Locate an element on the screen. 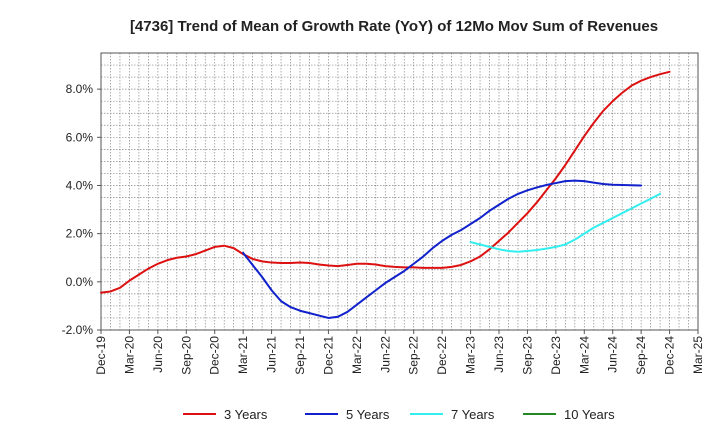 The width and height of the screenshot is (720, 440). y-tick-label: -2.0% is located at coordinates (78, 330).